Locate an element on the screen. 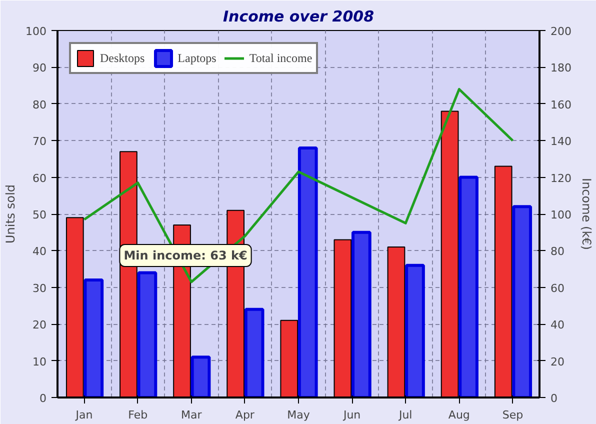 The width and height of the screenshot is (596, 424). legend-label: Laptops is located at coordinates (197, 58).